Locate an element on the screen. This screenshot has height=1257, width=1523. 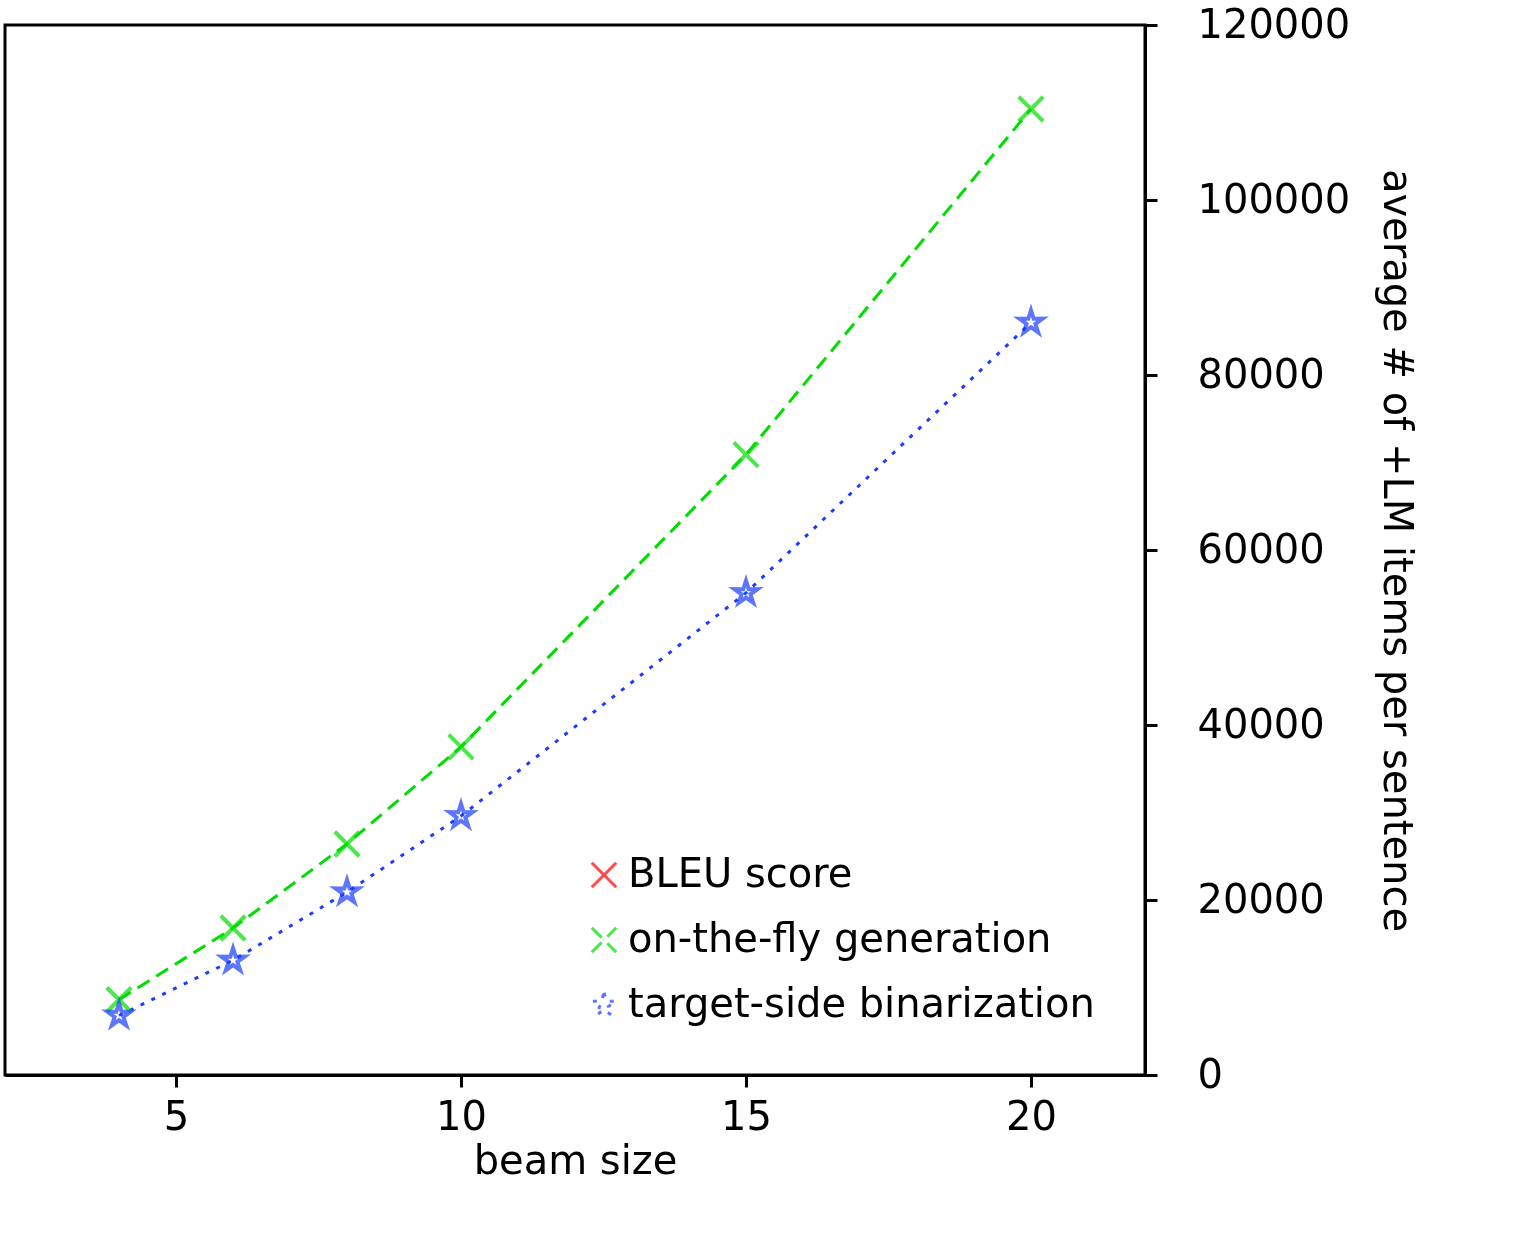
y-tick-label: 80000 is located at coordinates (1261, 373).